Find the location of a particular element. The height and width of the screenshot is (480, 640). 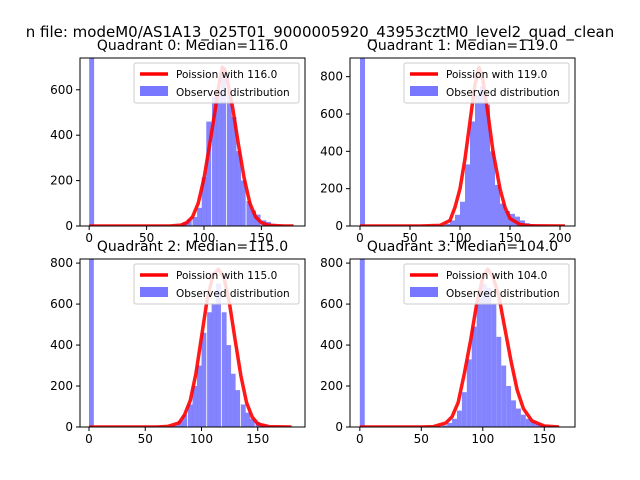

y-tick-label: 800 is located at coordinates (61, 263).